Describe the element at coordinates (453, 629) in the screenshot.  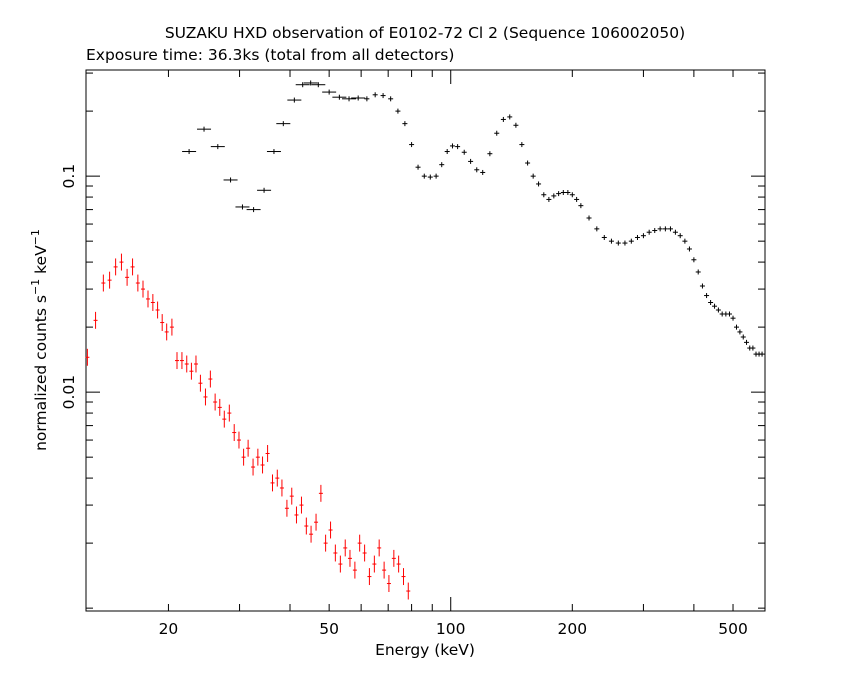
I see `x-axis-tick-labels: 20 50 100 200 500` at that location.